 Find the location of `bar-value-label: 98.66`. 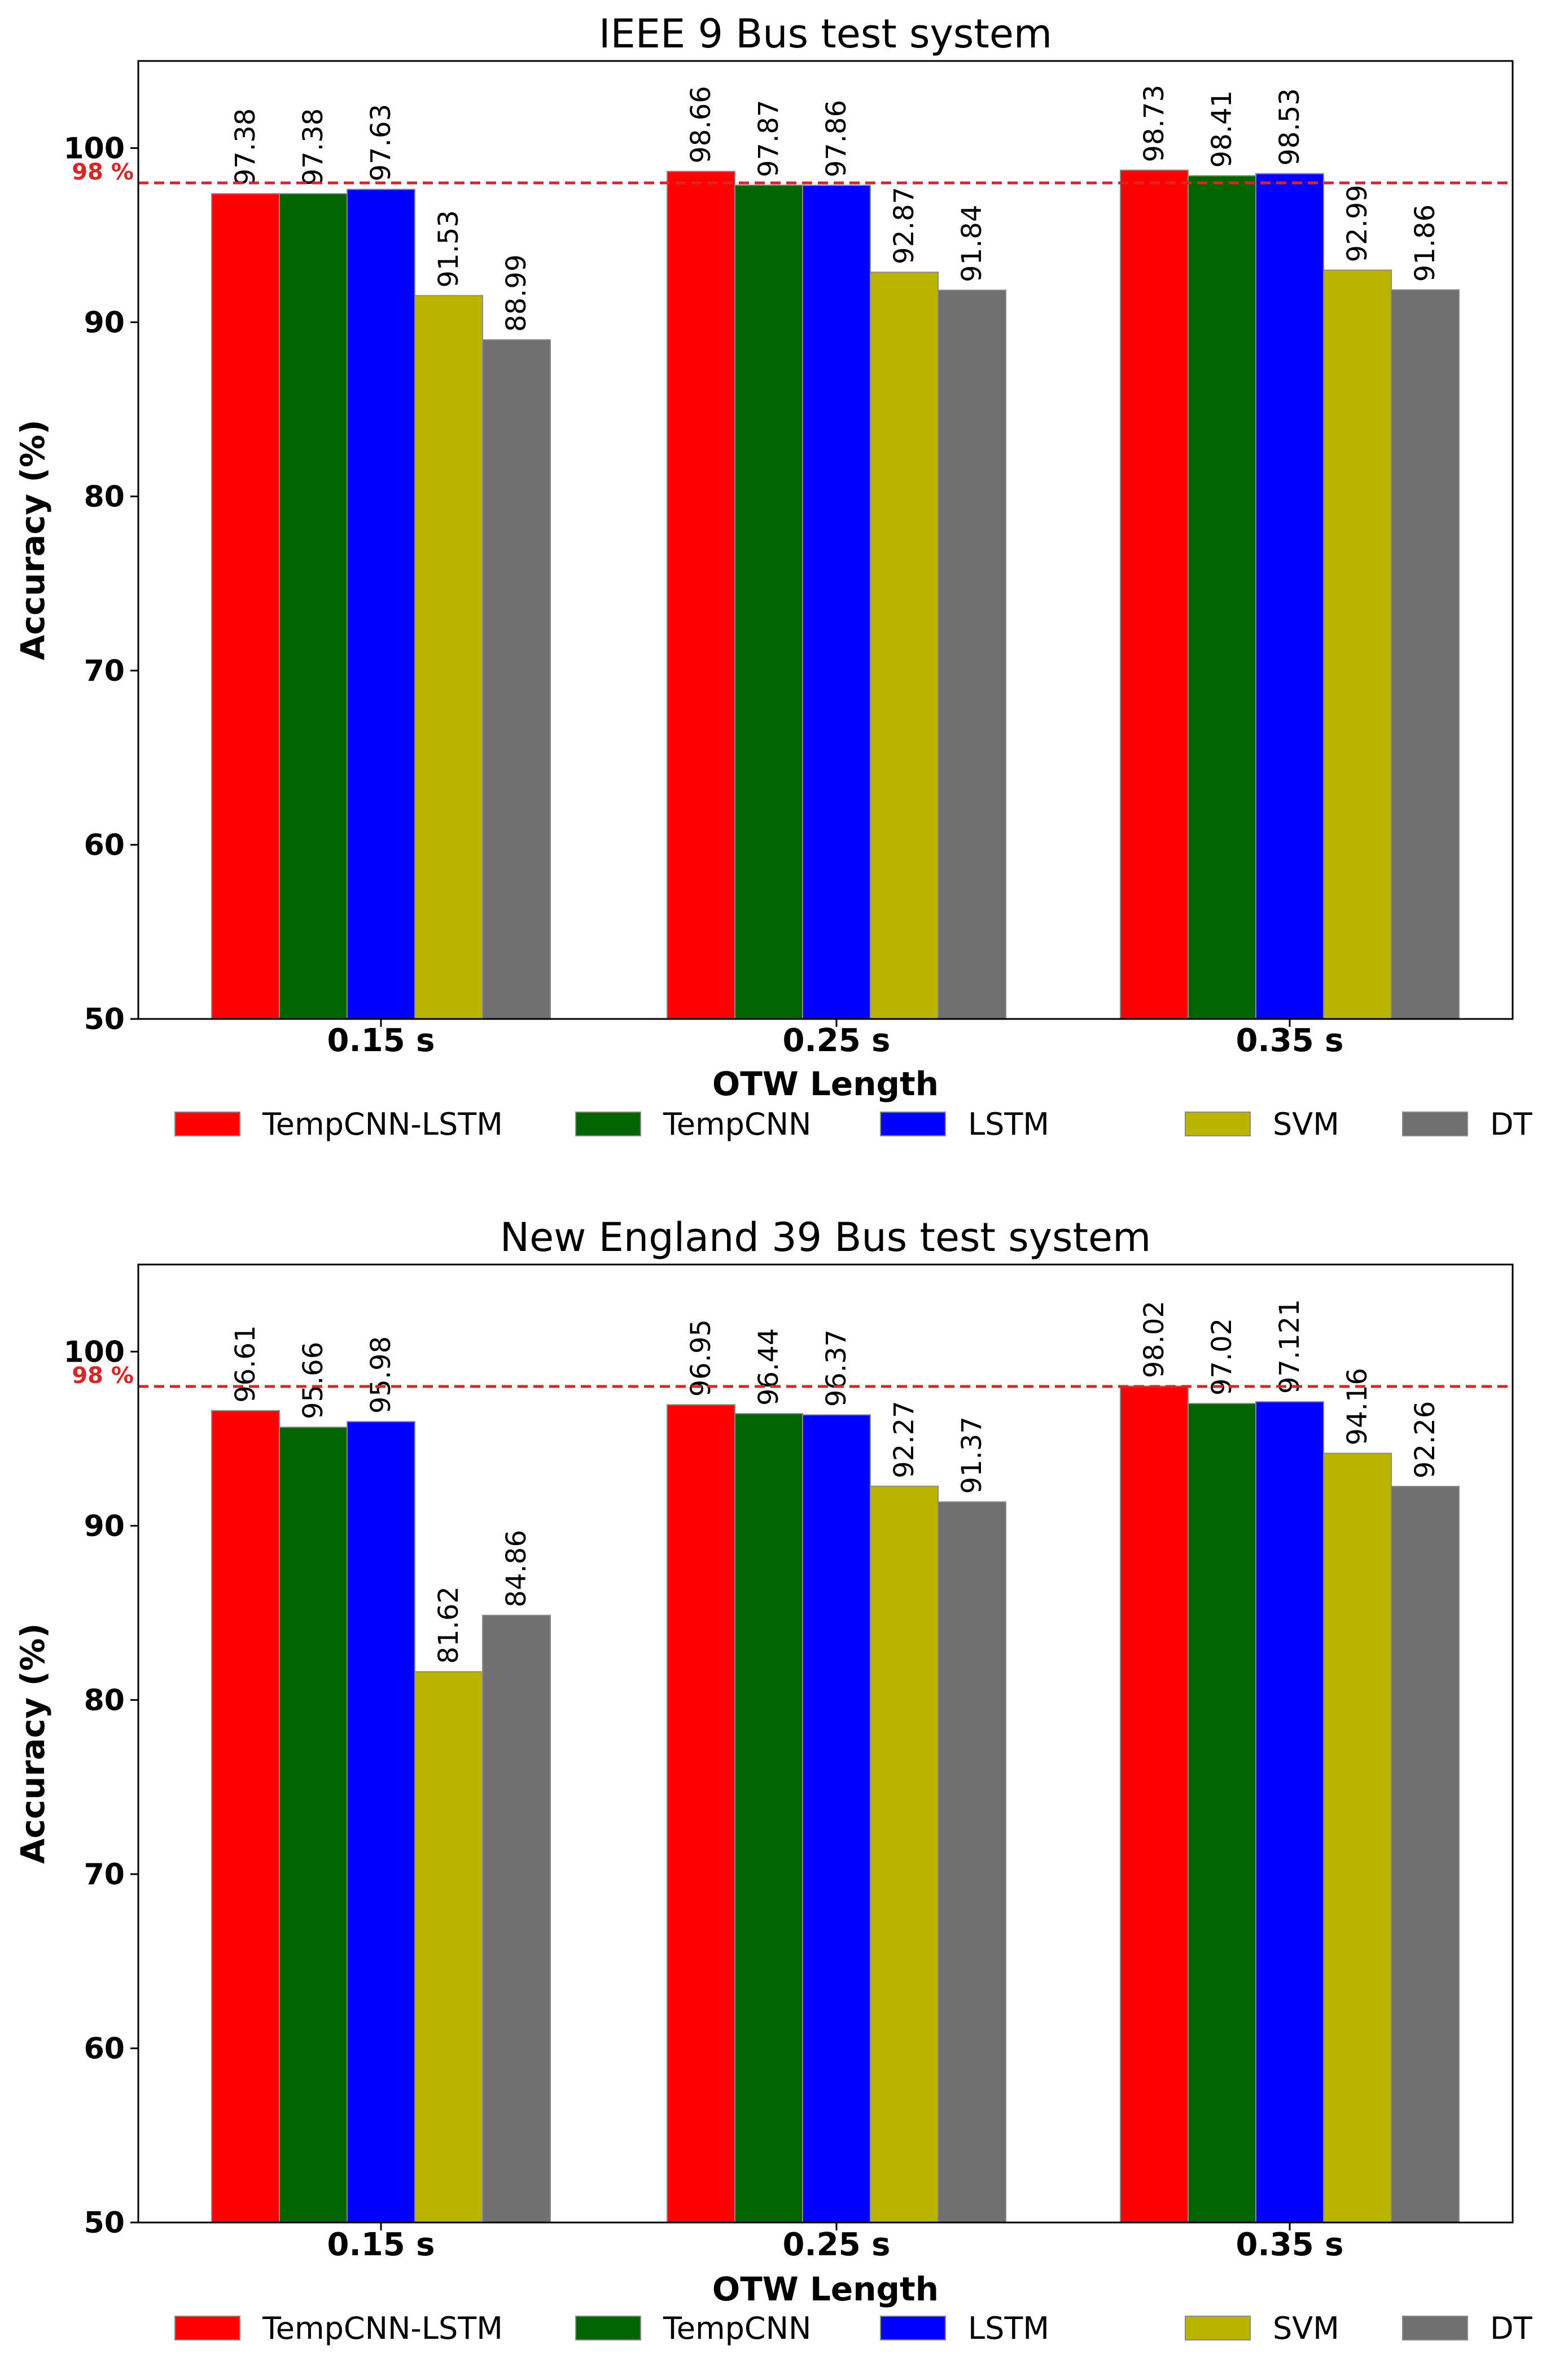

bar-value-label: 98.66 is located at coordinates (701, 125).